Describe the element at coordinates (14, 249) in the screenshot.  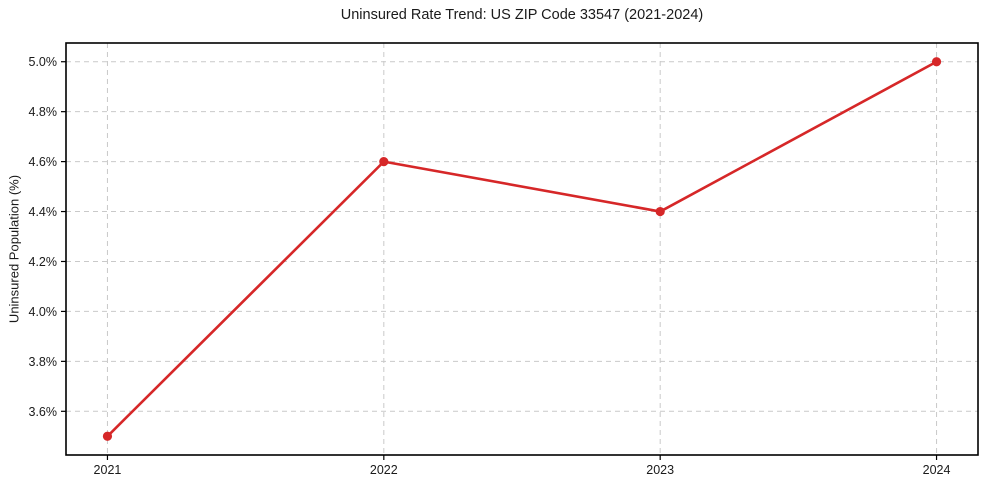
I see `y-axis-label: Uninsured Population (%)` at that location.